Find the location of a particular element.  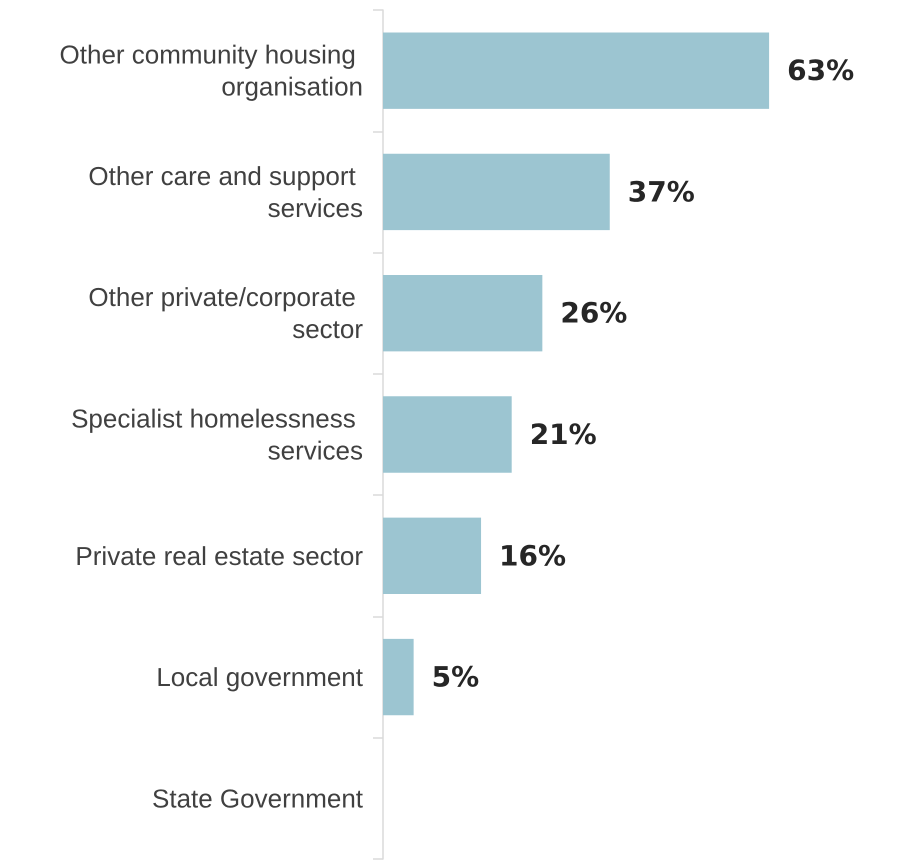

y-tick-label: Other community housing organisation is located at coordinates (211, 71).